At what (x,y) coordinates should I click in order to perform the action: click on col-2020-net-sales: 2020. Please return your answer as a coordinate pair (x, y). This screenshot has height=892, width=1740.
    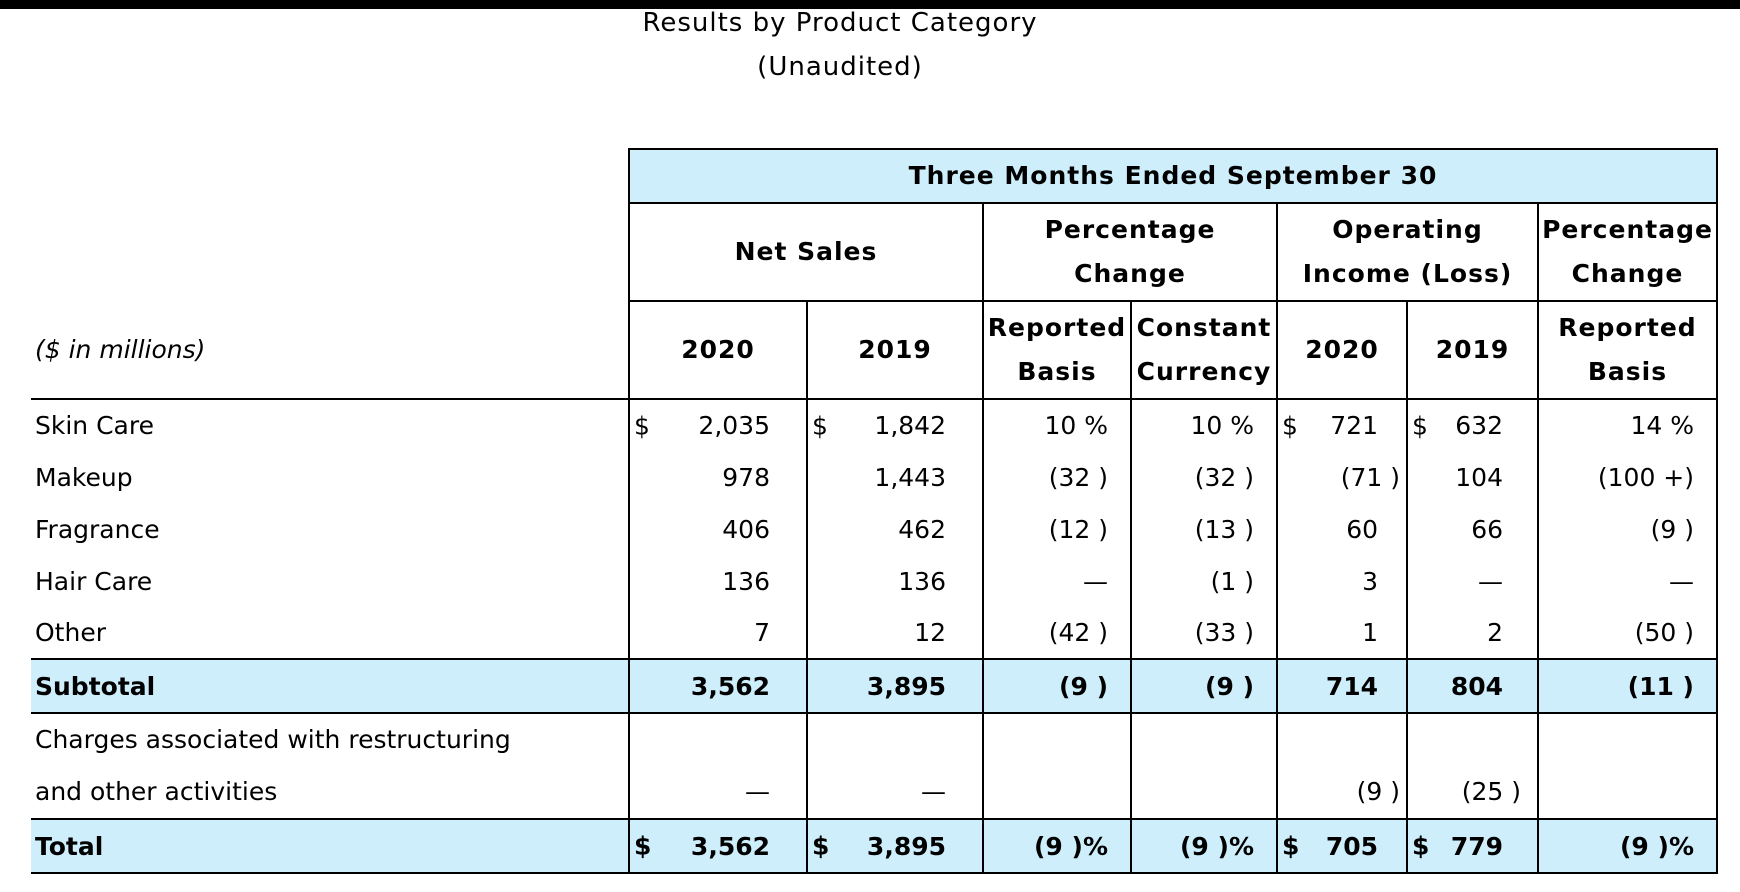
    Looking at the image, I should click on (718, 350).